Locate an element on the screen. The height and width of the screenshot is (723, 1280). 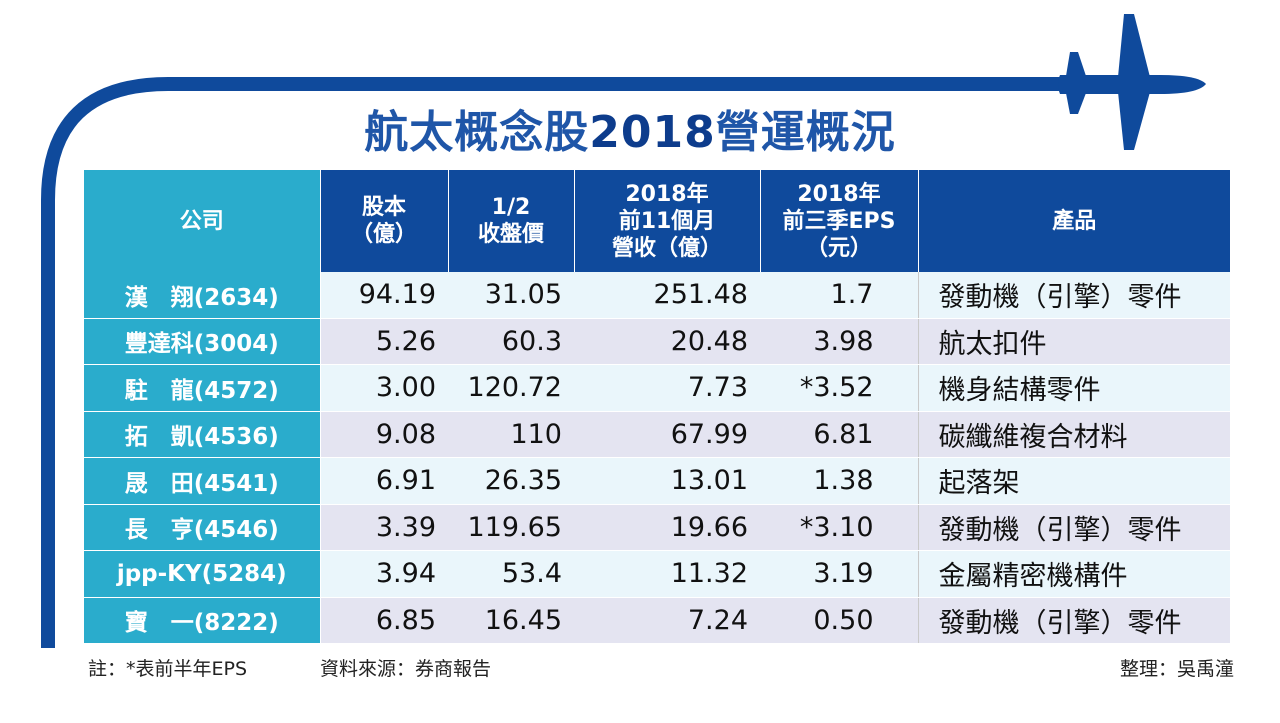
close-price-cell: 31.05 is located at coordinates (511, 295).